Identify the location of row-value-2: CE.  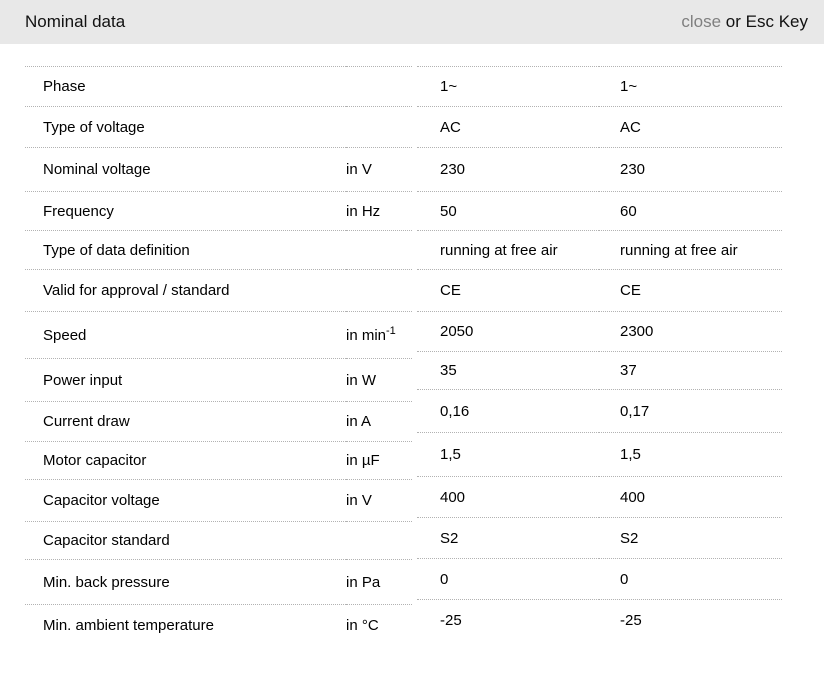
(690, 290).